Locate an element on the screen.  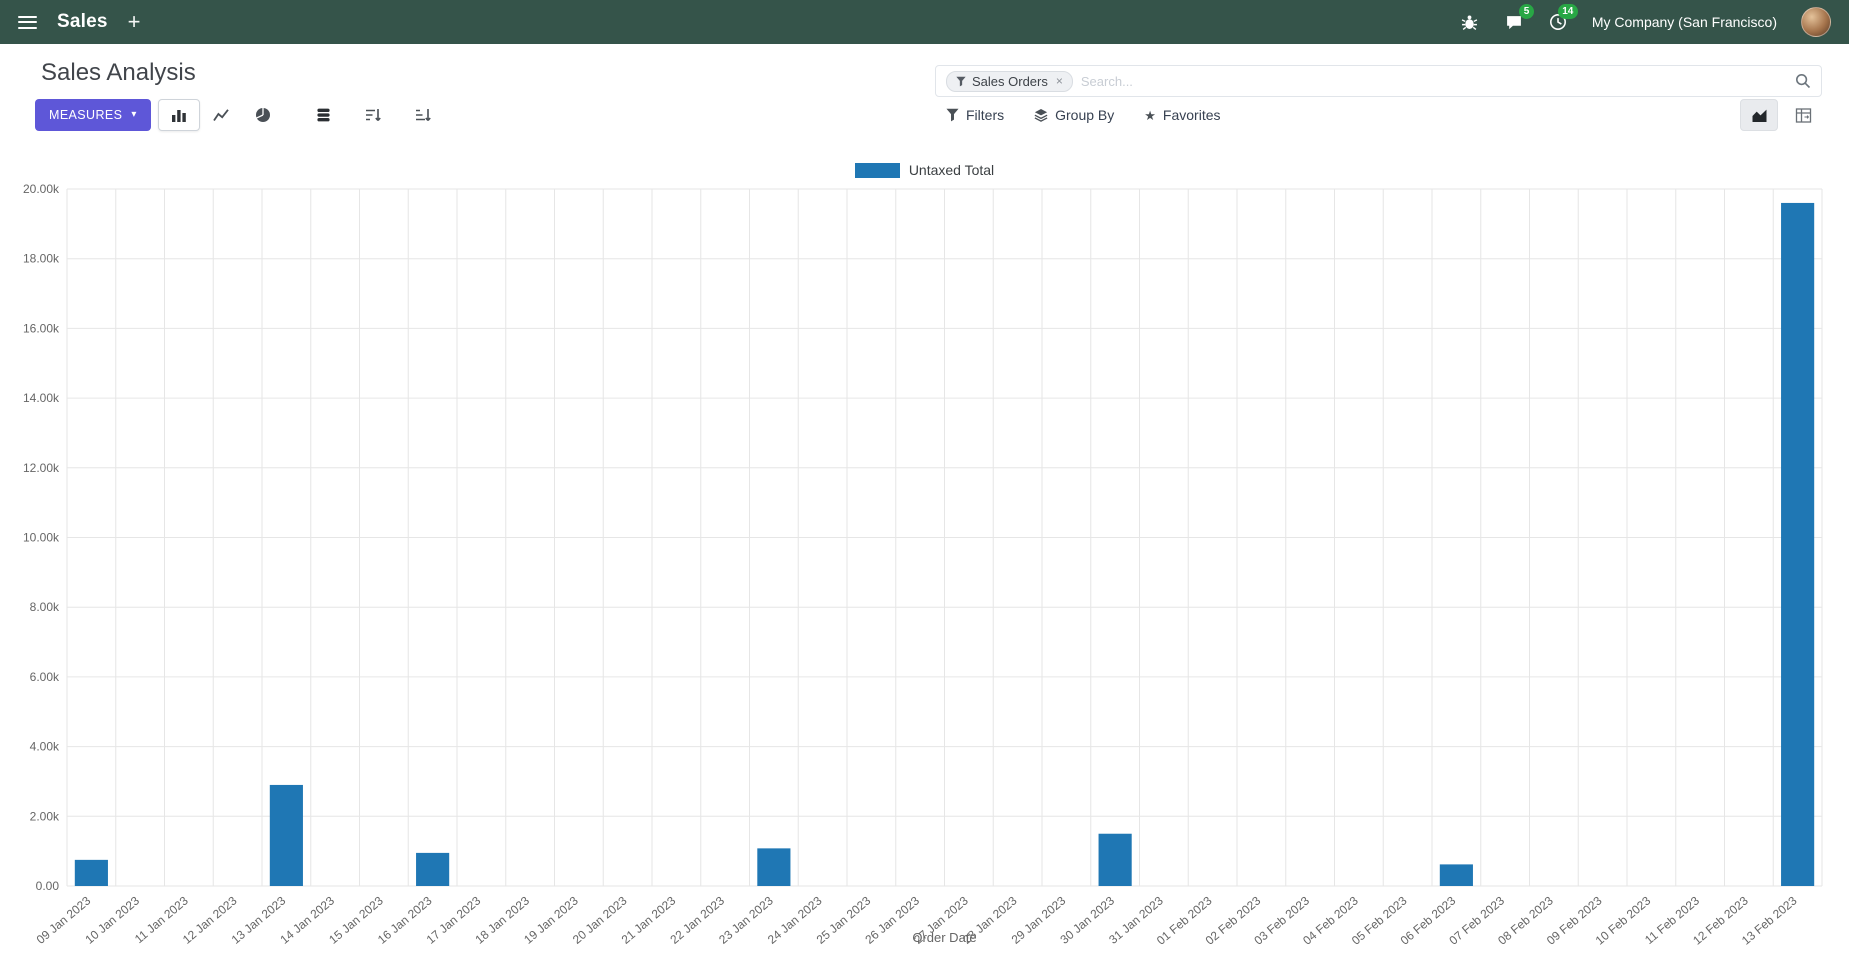
search-options: Filters Group By ★ Favorites is located at coordinates (1083, 115).